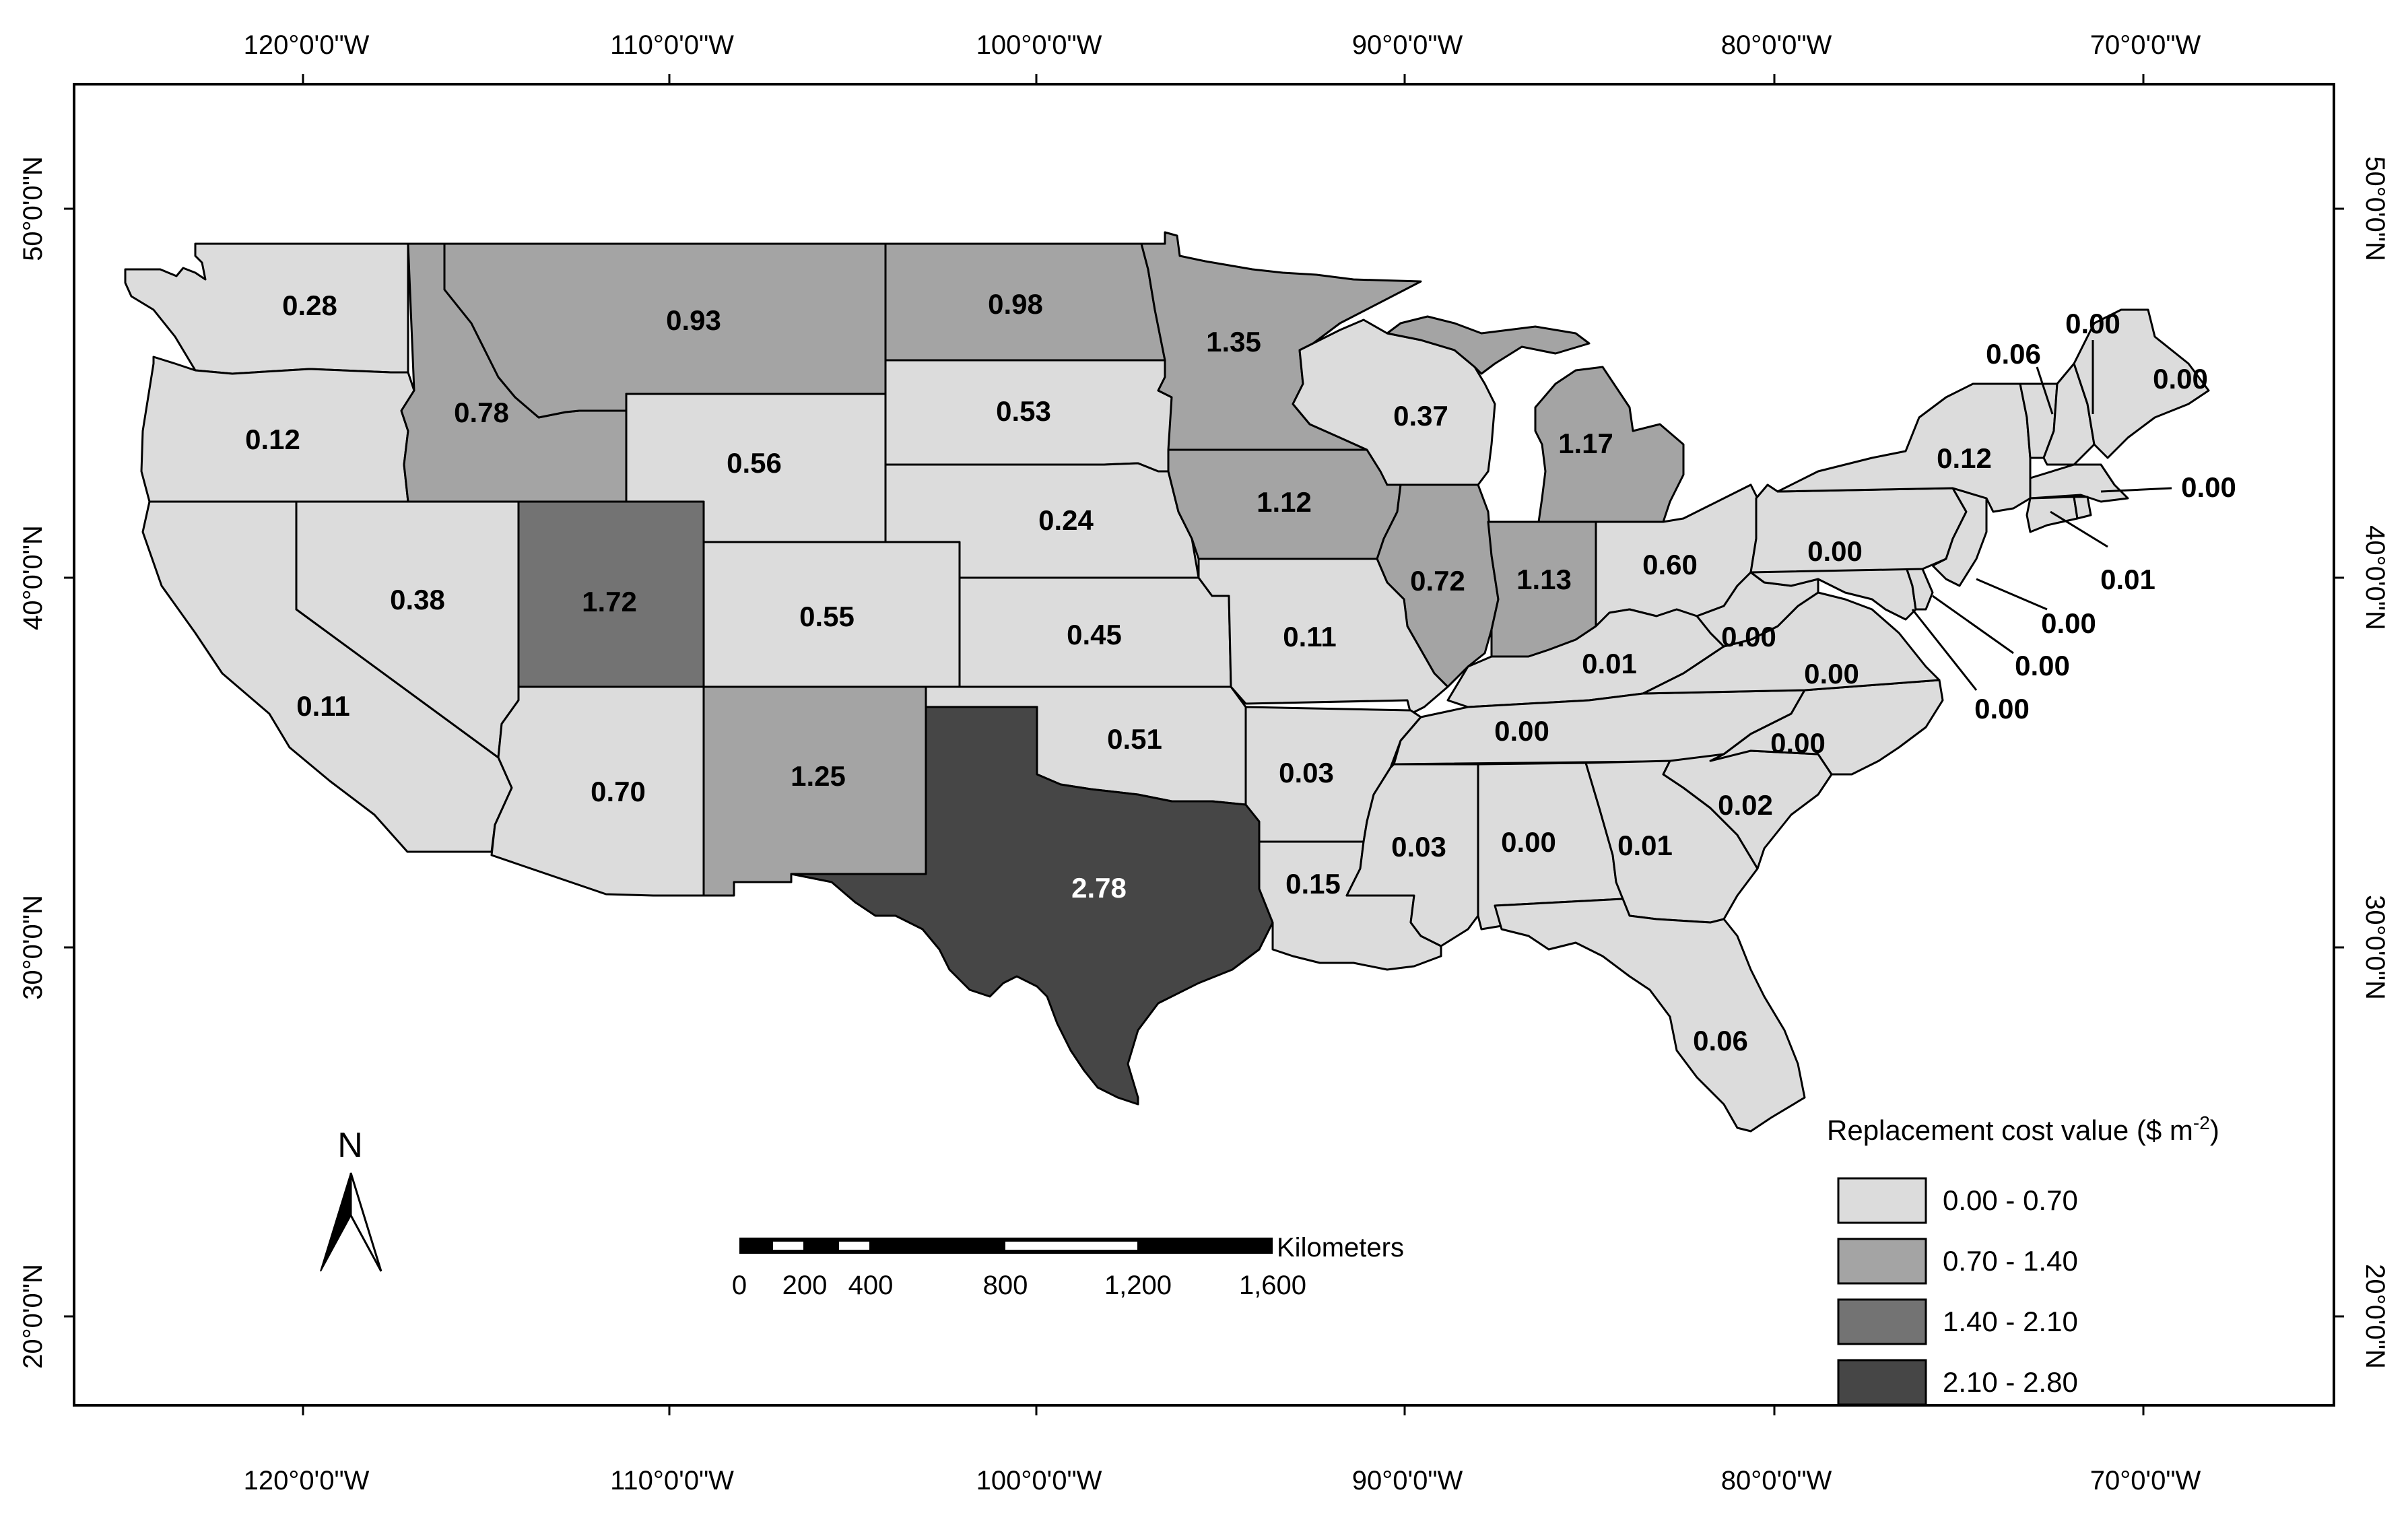 This screenshot has height=1513, width=2408. I want to click on value-label-la: 0.15, so click(1313, 884).